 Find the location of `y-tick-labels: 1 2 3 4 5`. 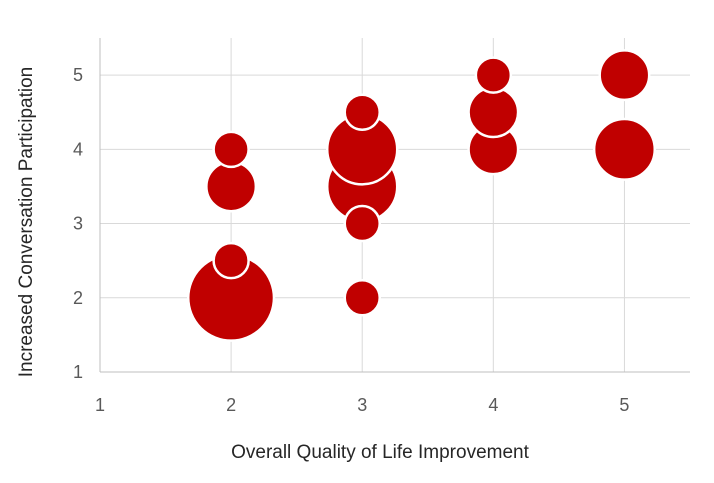

y-tick-labels: 1 2 3 4 5 is located at coordinates (78, 223).